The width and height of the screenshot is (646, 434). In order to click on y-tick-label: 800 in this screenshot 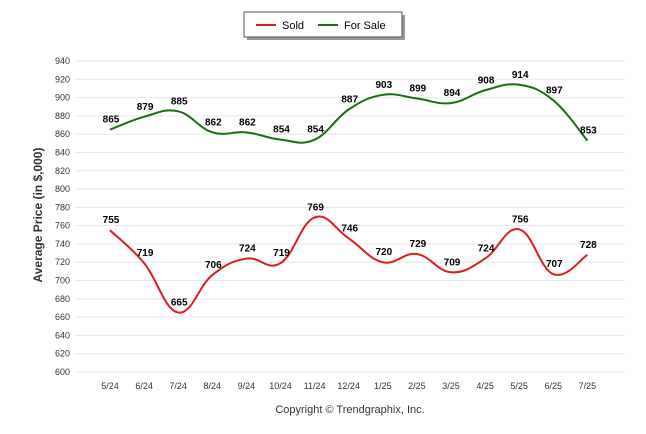, I will do `click(62, 189)`.